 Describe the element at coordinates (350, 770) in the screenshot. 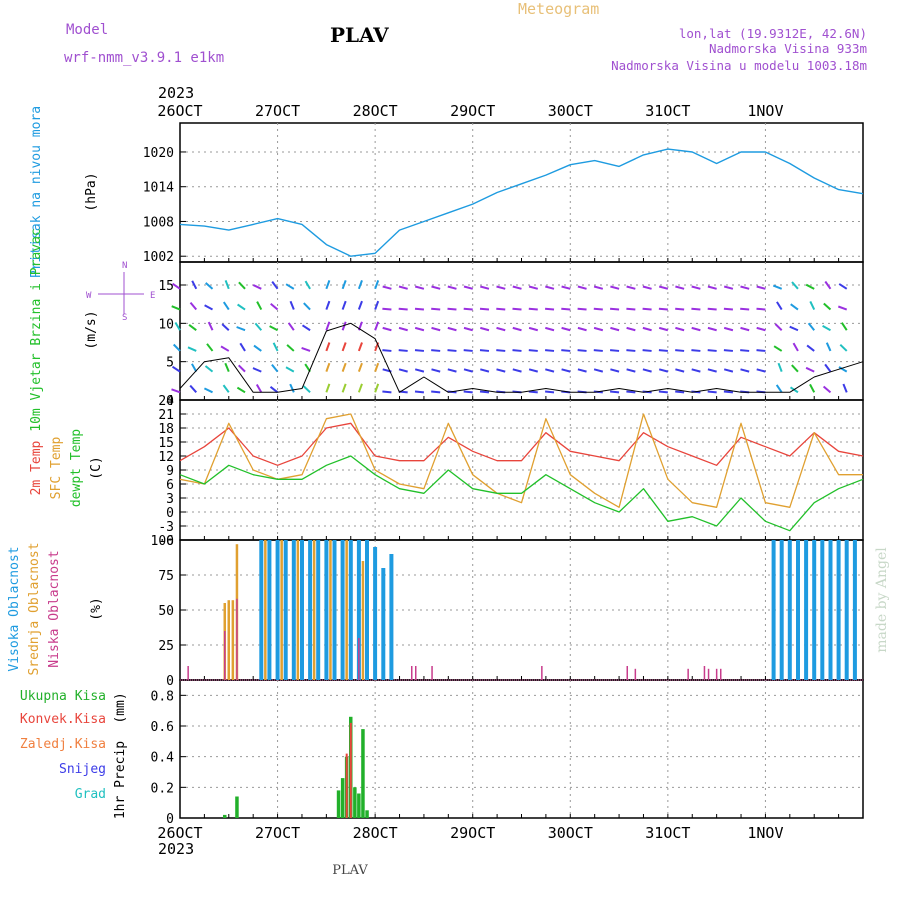

I see `convective-rain-bar` at that location.